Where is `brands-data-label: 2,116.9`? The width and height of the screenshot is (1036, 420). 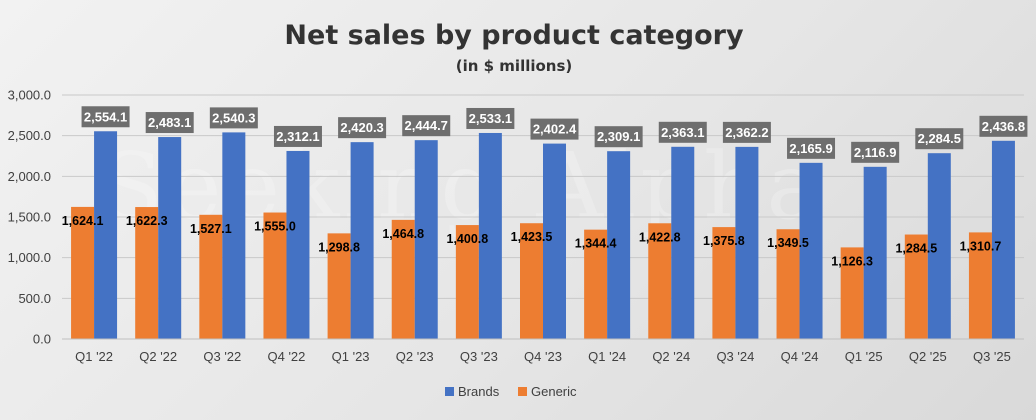
brands-data-label: 2,116.9 is located at coordinates (875, 152).